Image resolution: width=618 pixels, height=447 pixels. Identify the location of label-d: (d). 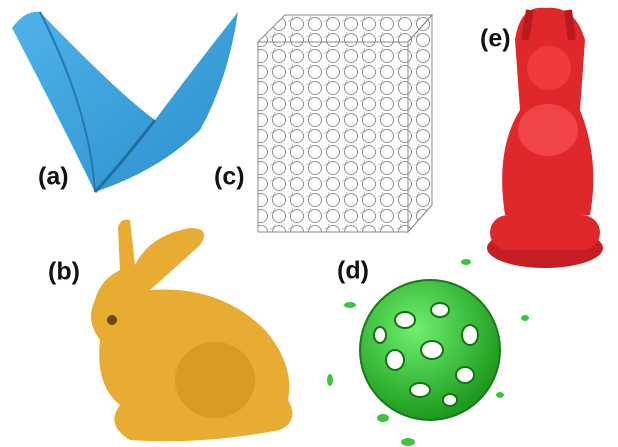
(353, 271).